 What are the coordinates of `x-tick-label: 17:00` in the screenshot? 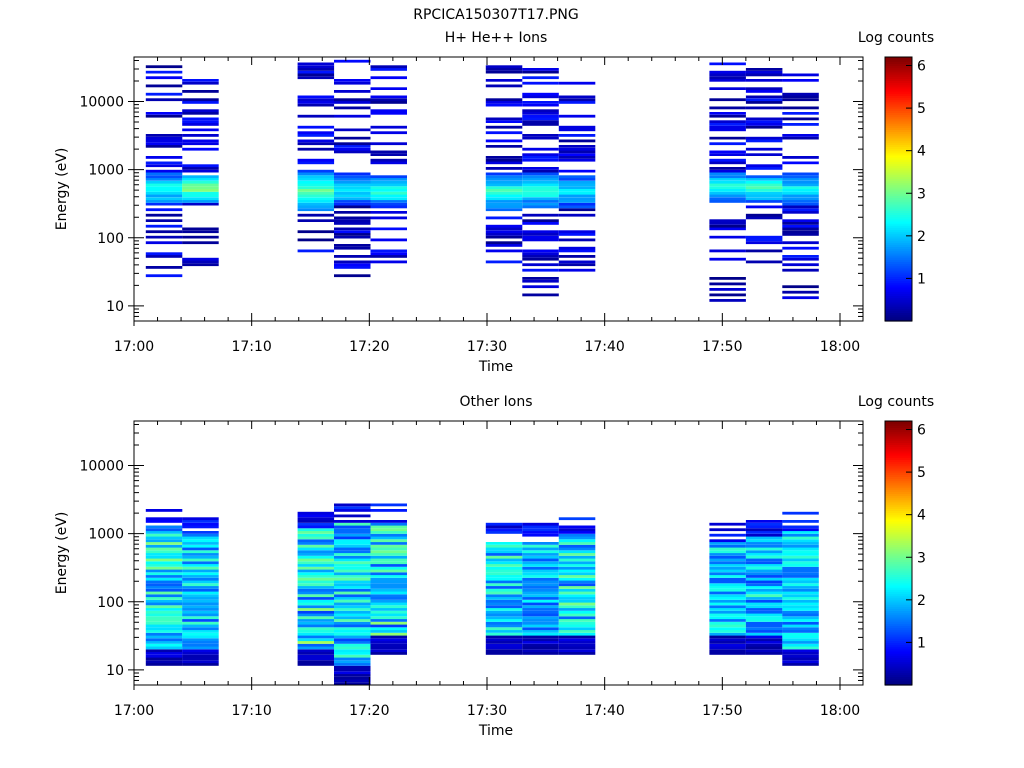 It's located at (134, 347).